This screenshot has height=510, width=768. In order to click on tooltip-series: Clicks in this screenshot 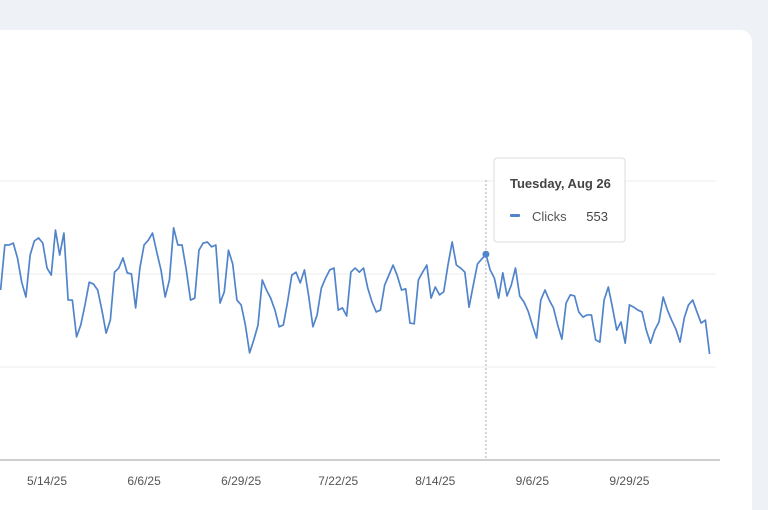, I will do `click(549, 216)`.